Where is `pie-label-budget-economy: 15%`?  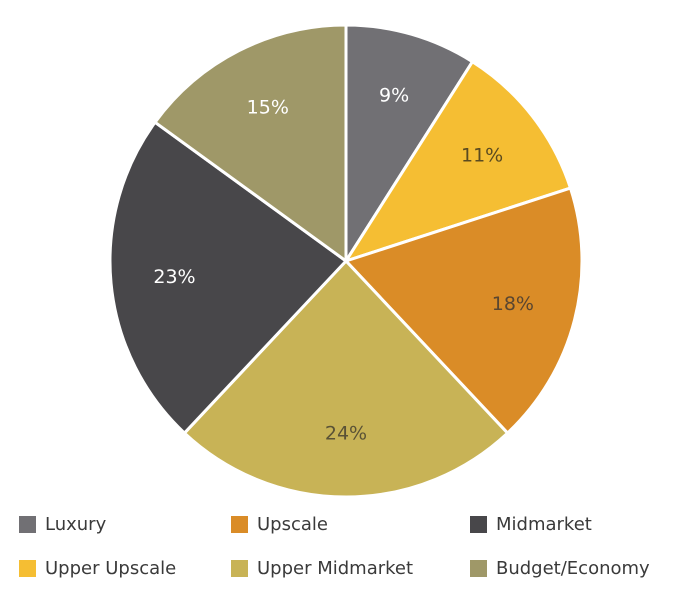
pie-label-budget-economy: 15% is located at coordinates (268, 107).